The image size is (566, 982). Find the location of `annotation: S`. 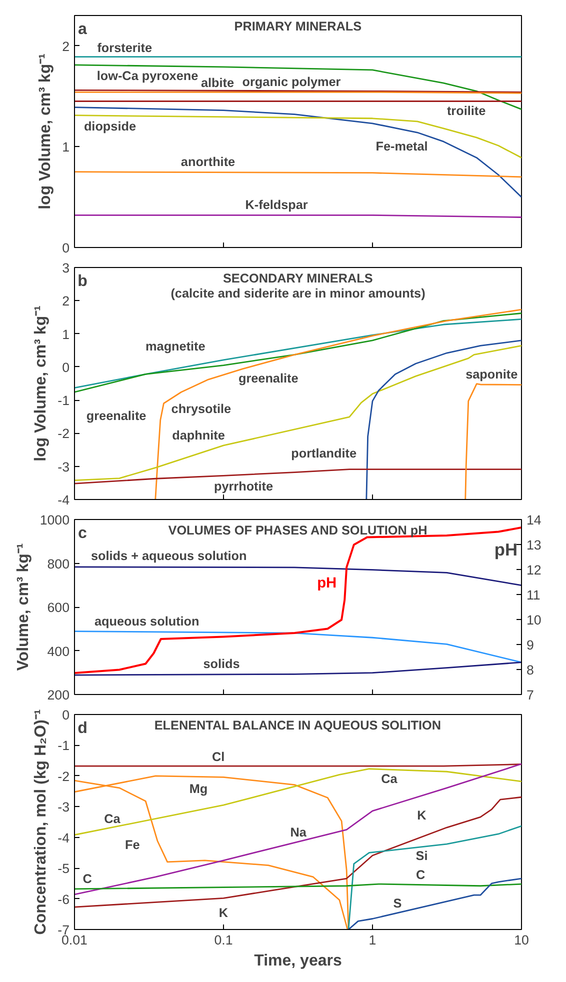

annotation: S is located at coordinates (397, 903).